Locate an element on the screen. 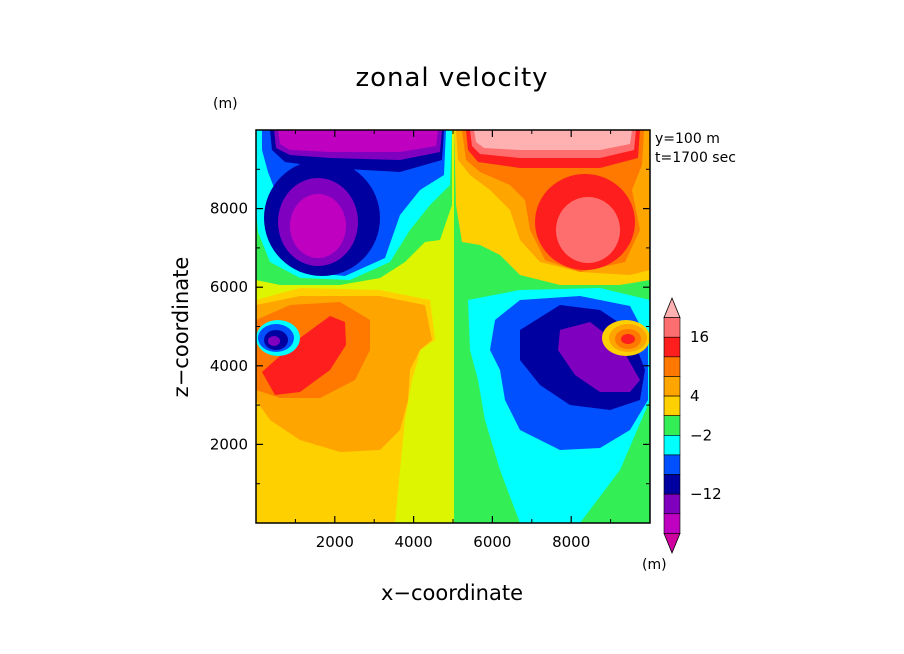  contour-left-lower-red is located at coordinates (304, 355).